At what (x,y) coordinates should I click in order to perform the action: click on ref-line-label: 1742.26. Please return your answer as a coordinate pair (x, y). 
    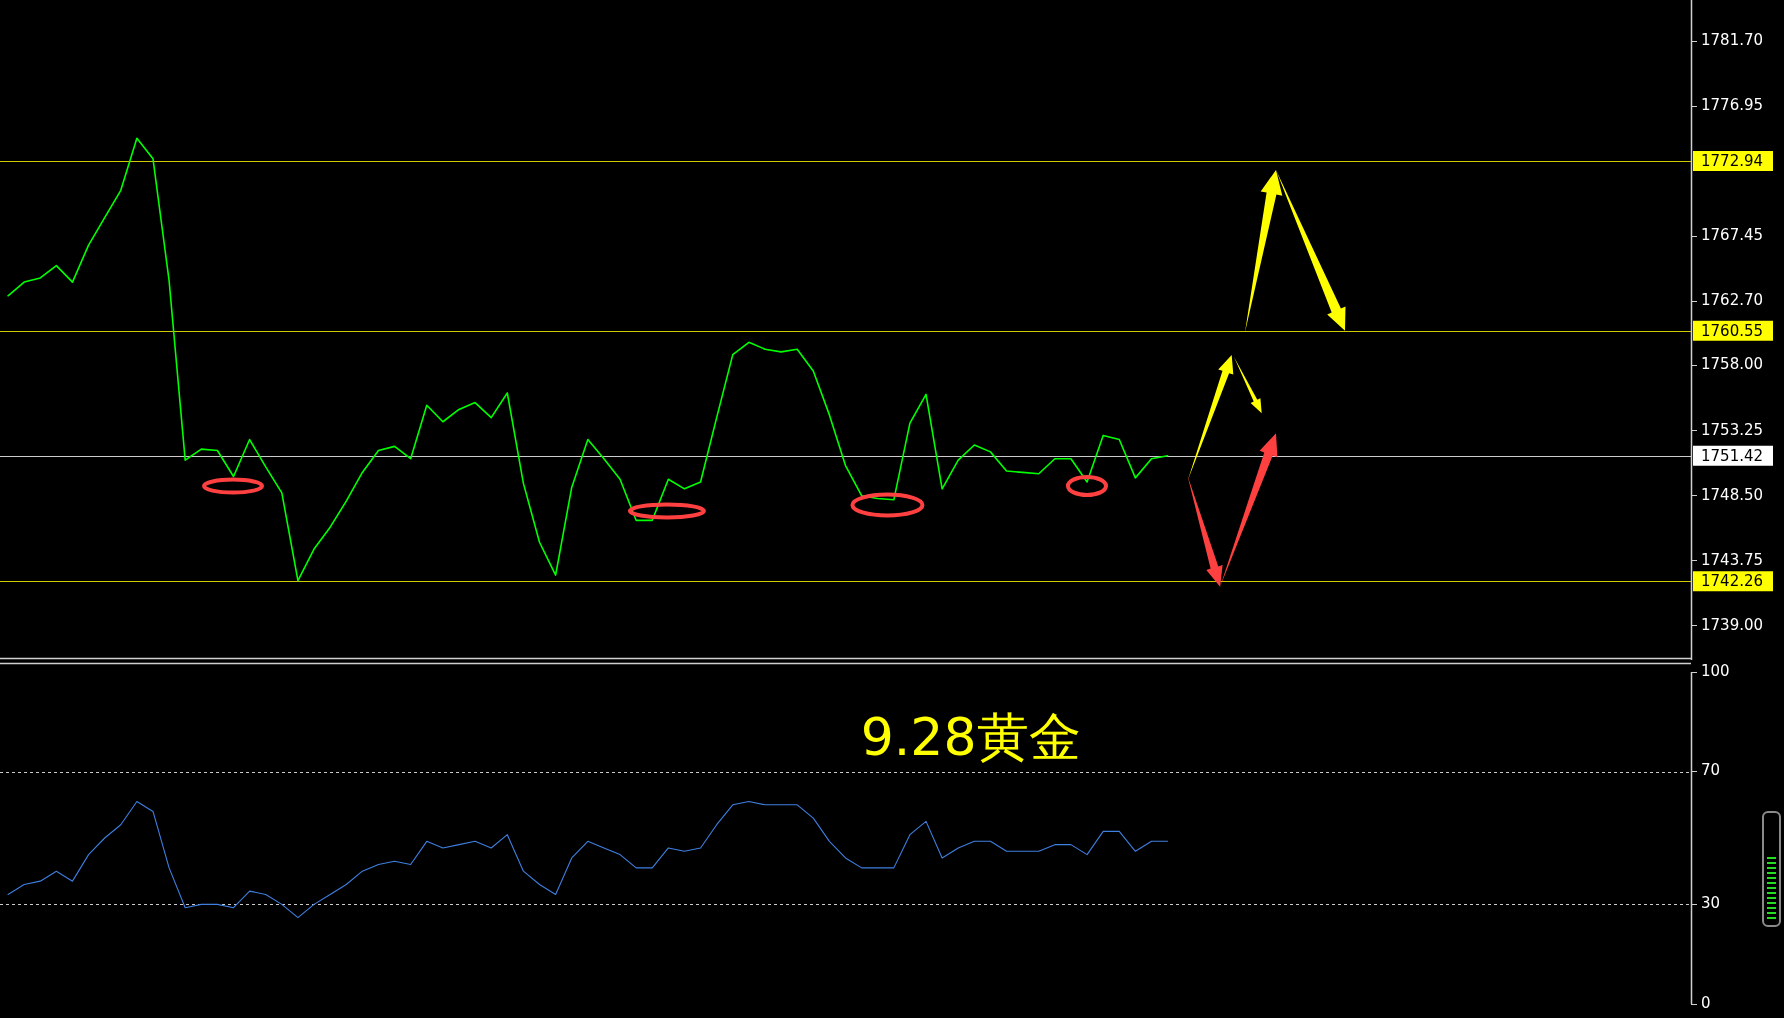
    Looking at the image, I should click on (1732, 581).